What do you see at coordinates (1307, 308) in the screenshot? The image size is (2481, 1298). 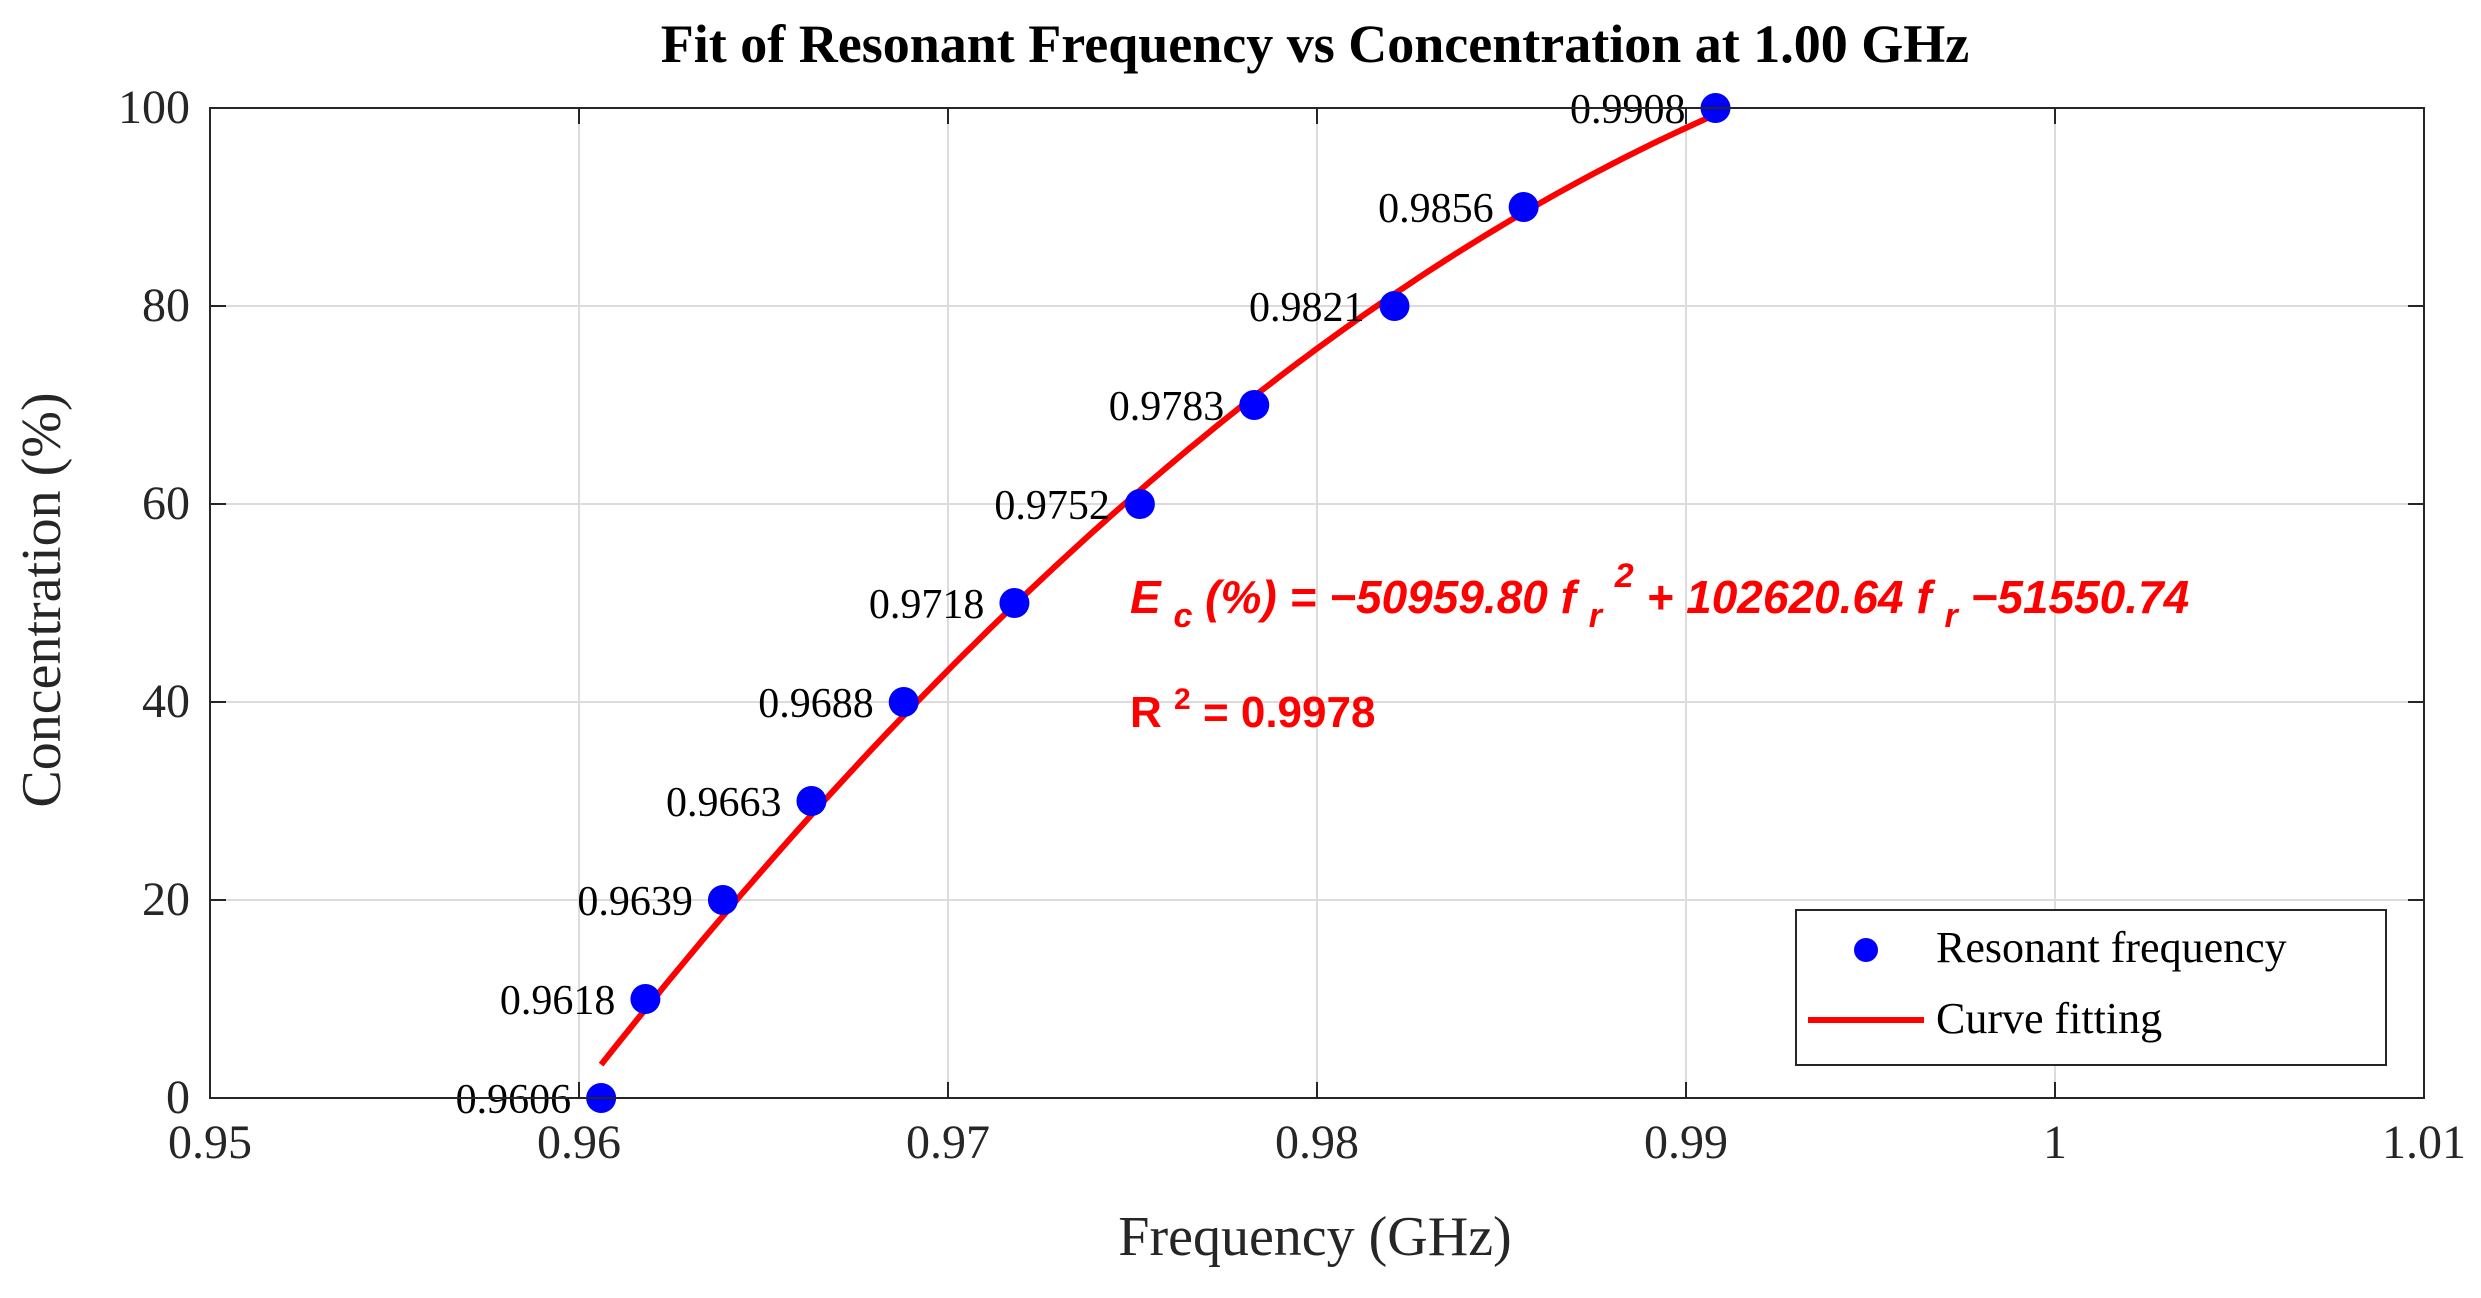 I see `data-label: 0.9821` at bounding box center [1307, 308].